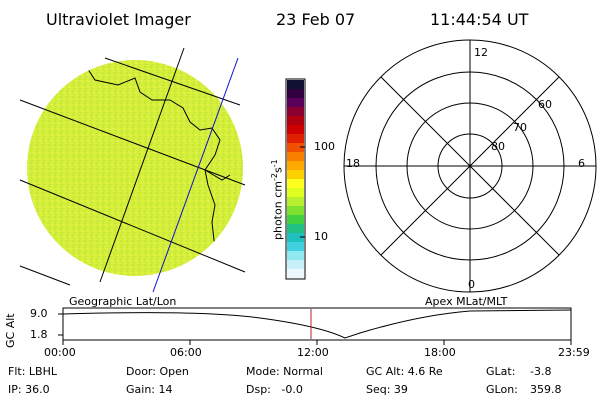 The width and height of the screenshot is (600, 400). Describe the element at coordinates (545, 104) in the screenshot. I see `polar-lat-60: 60` at that location.